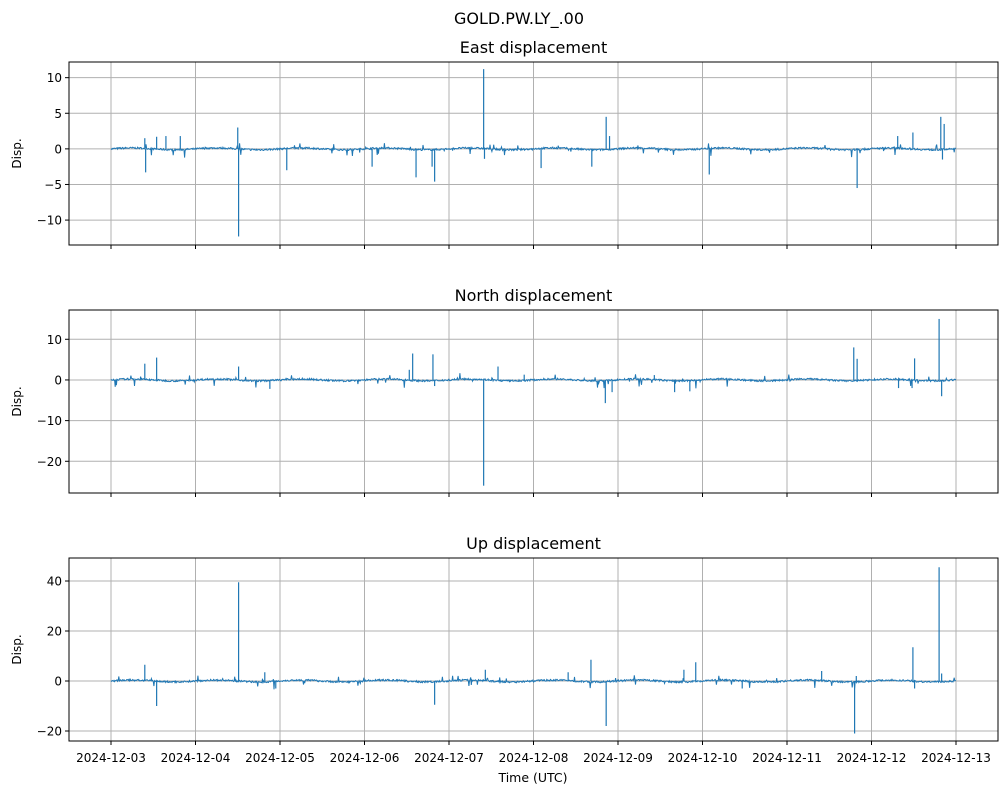 The image size is (1008, 799). Describe the element at coordinates (534, 758) in the screenshot. I see `x-tick-label: 2024-12-08` at that location.